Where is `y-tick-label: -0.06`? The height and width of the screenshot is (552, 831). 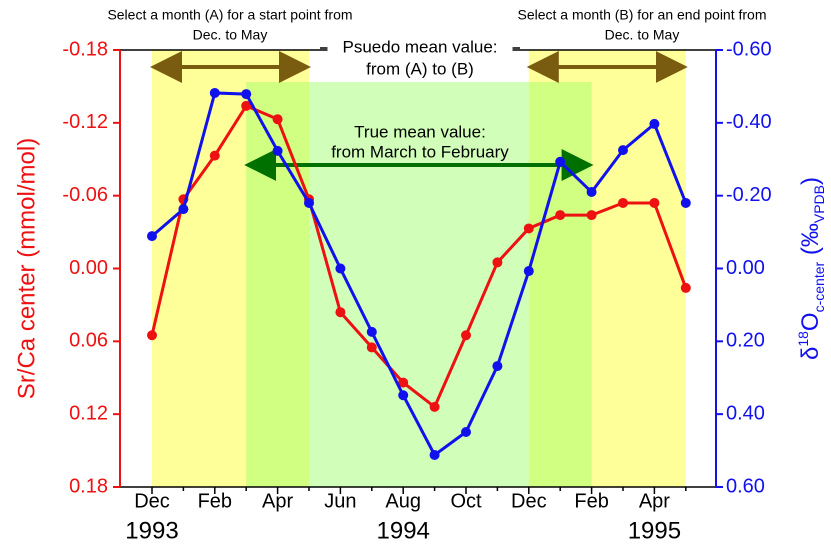 y-tick-label: -0.06 is located at coordinates (85, 195).